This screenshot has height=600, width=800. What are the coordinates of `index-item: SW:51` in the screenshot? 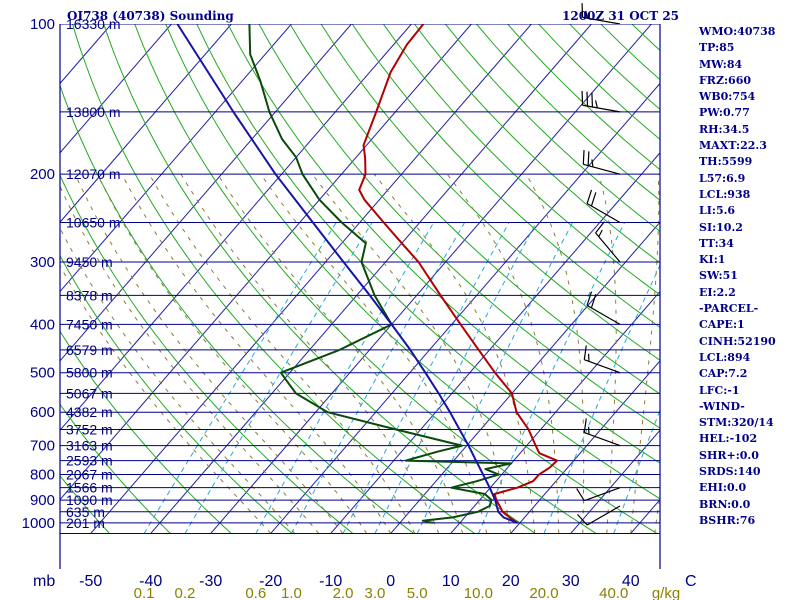 It's located at (718, 276).